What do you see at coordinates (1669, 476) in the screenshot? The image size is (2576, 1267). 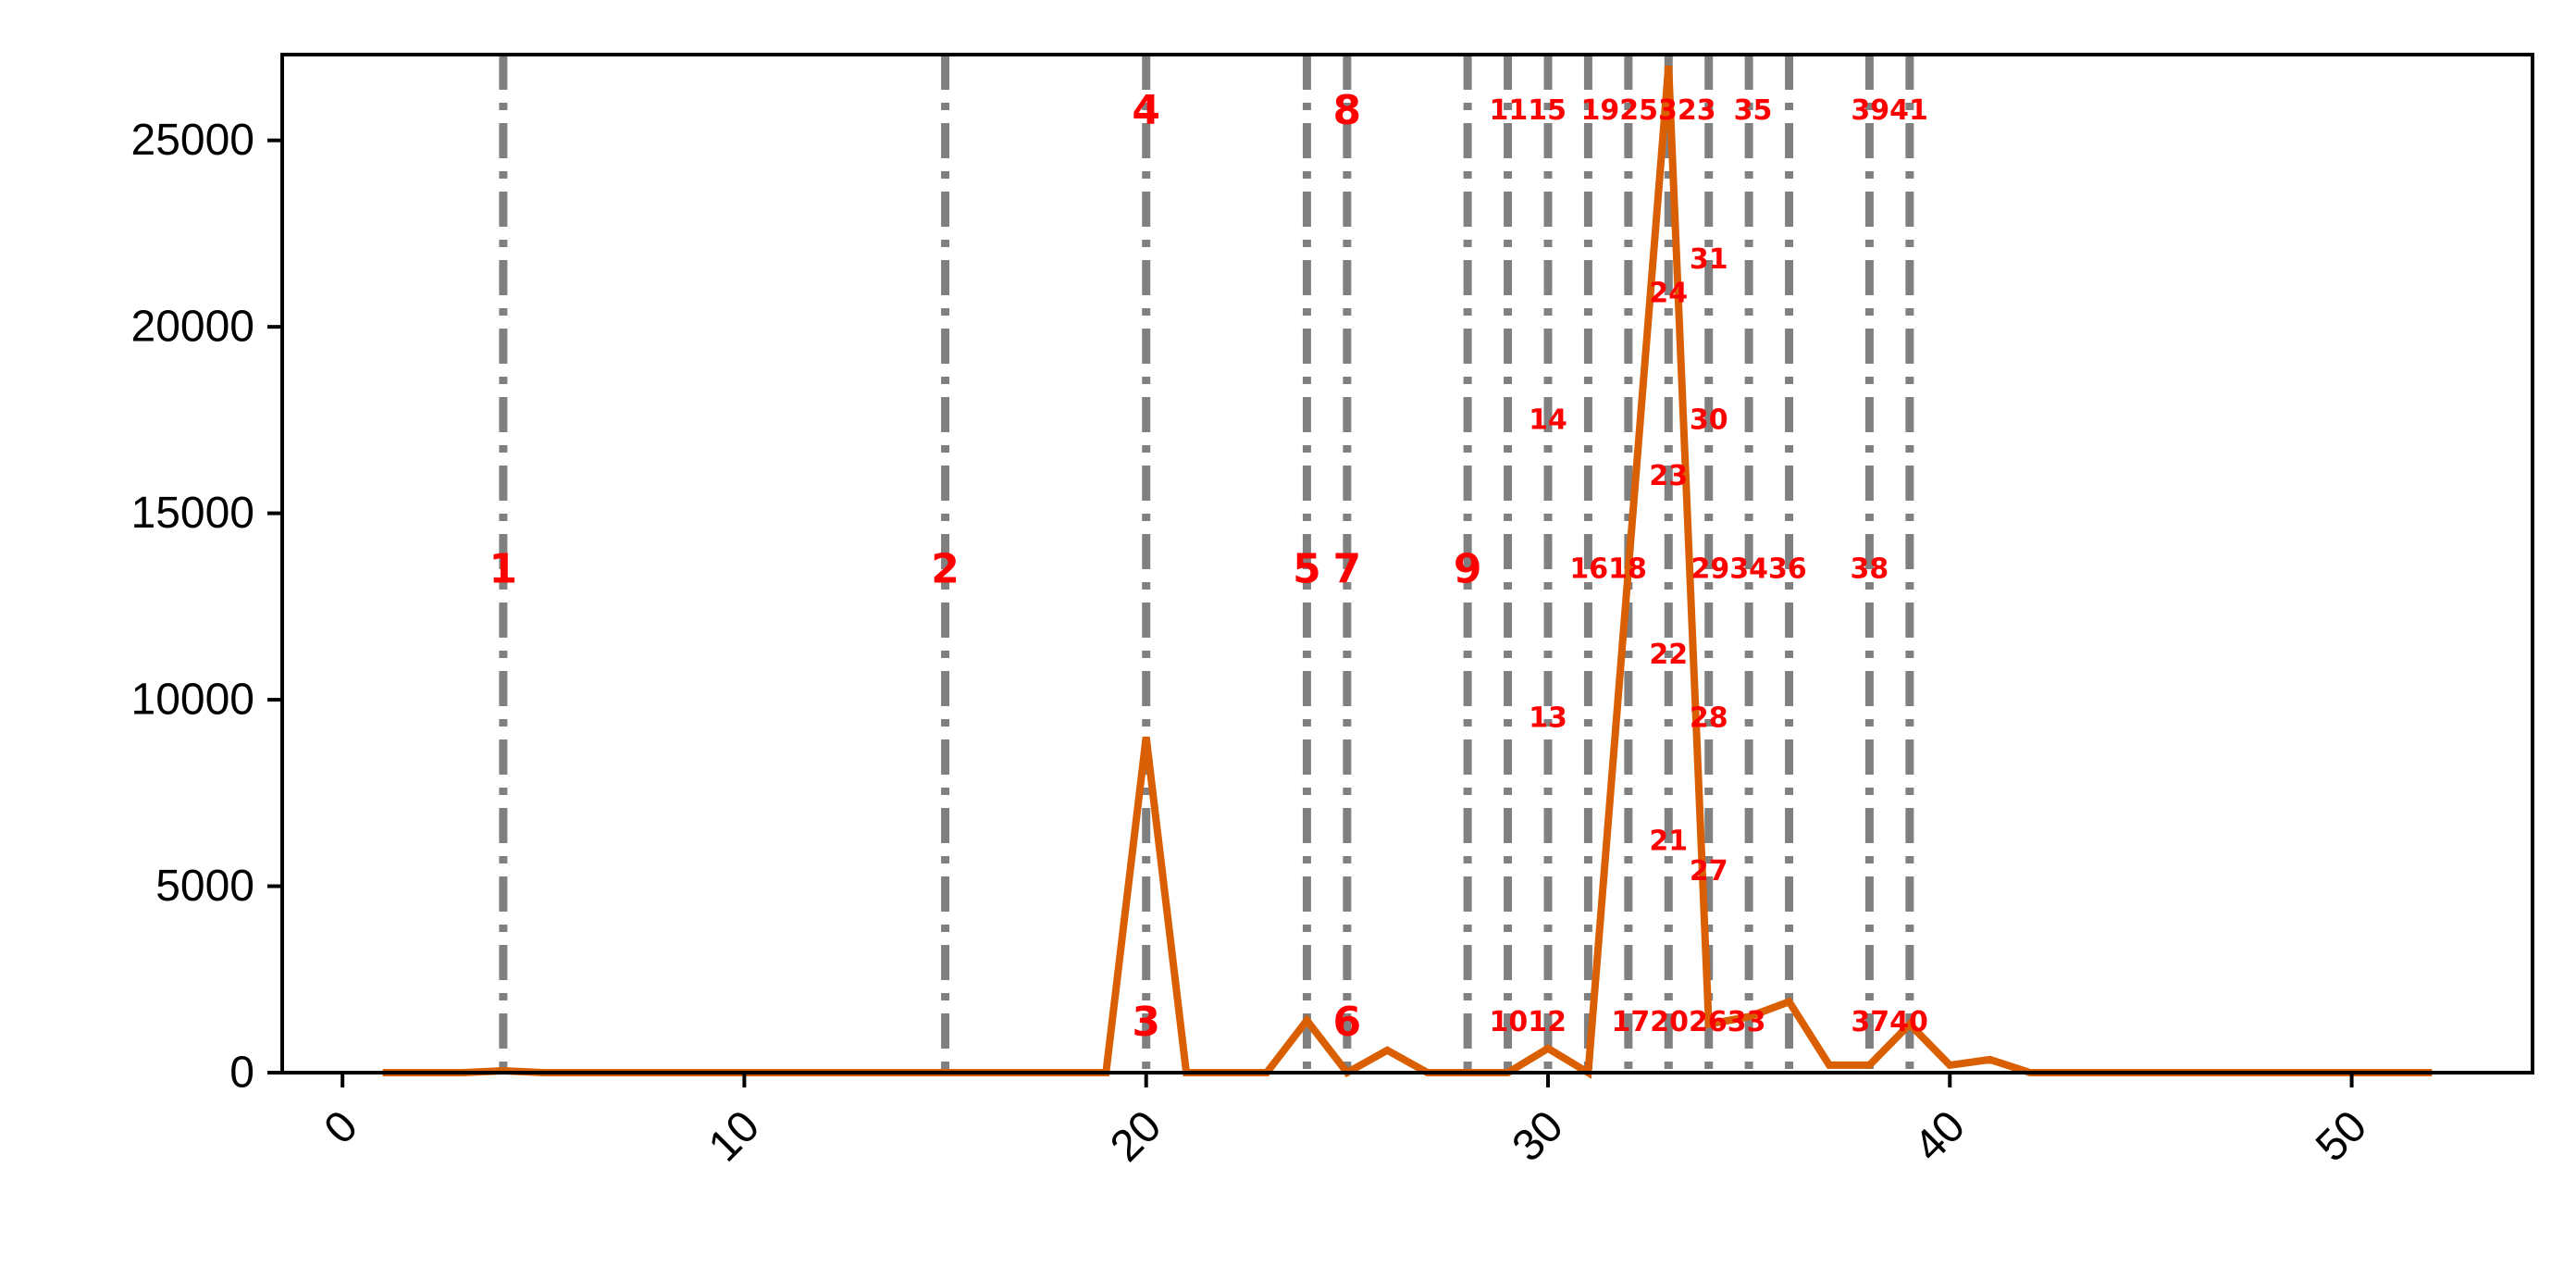 I see `annotation-label: 23` at bounding box center [1669, 476].